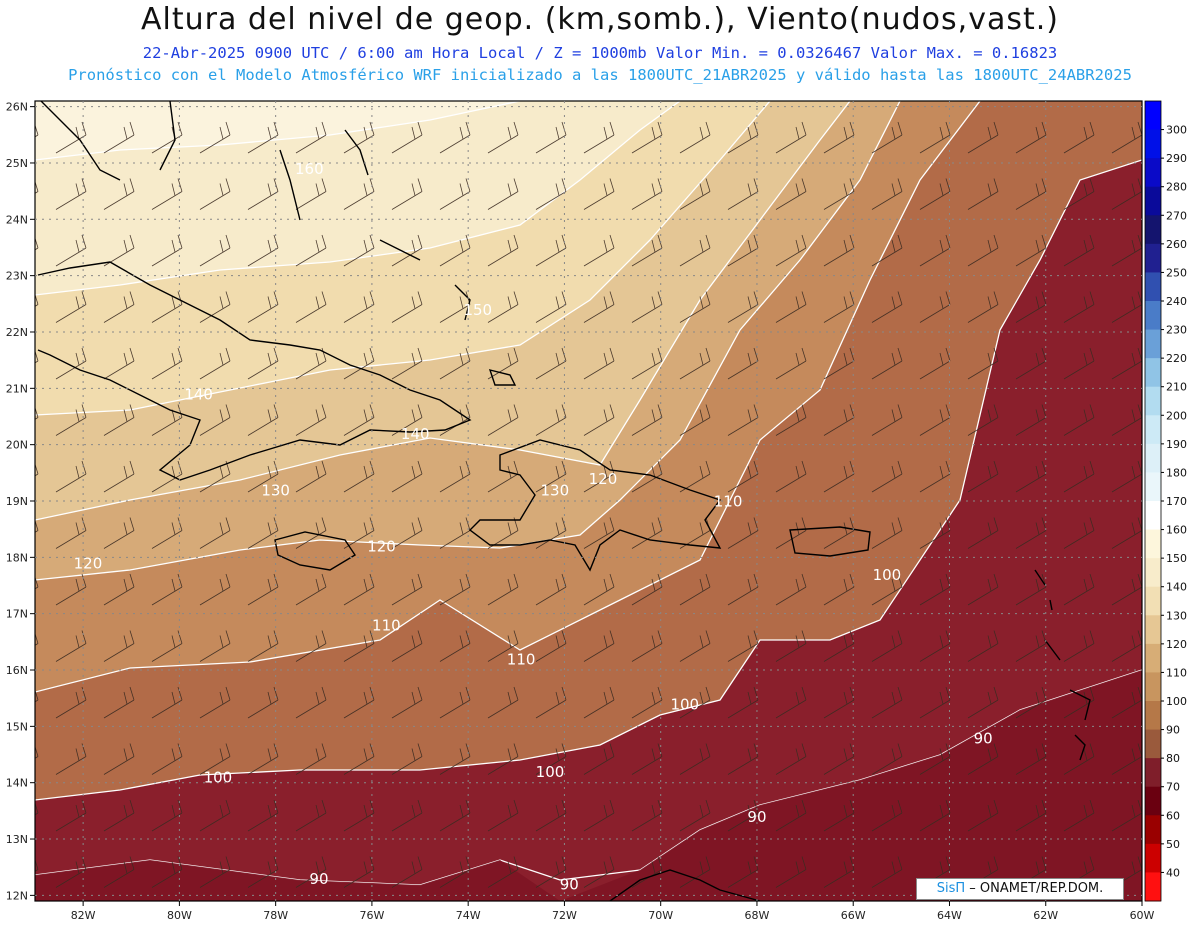 The image size is (1200, 927). What do you see at coordinates (17, 445) in the screenshot?
I see `lat-tick-label: 20N` at bounding box center [17, 445].